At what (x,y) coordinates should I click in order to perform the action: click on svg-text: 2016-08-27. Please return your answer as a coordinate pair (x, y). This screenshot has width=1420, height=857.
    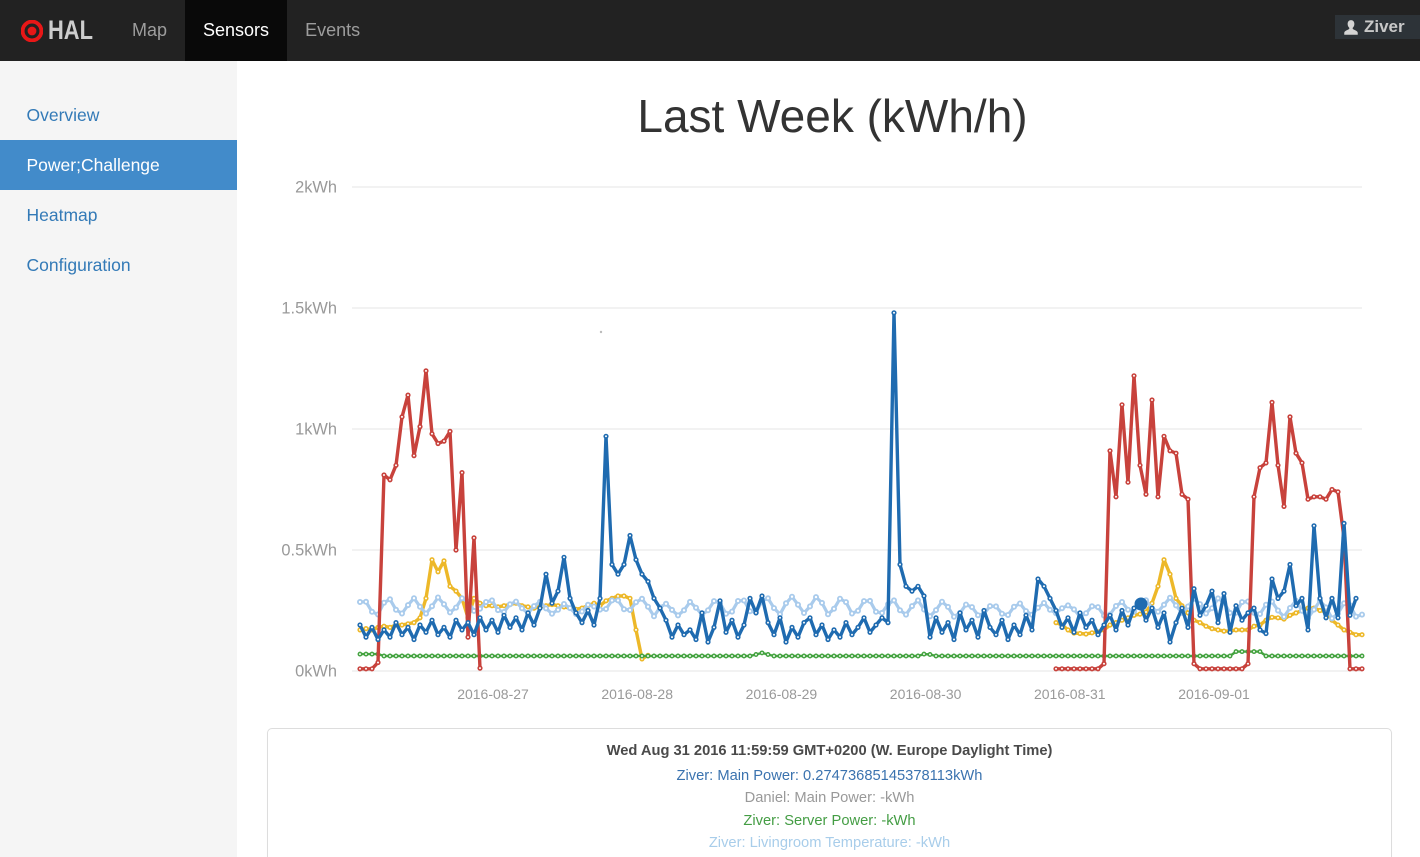
    Looking at the image, I should click on (493, 694).